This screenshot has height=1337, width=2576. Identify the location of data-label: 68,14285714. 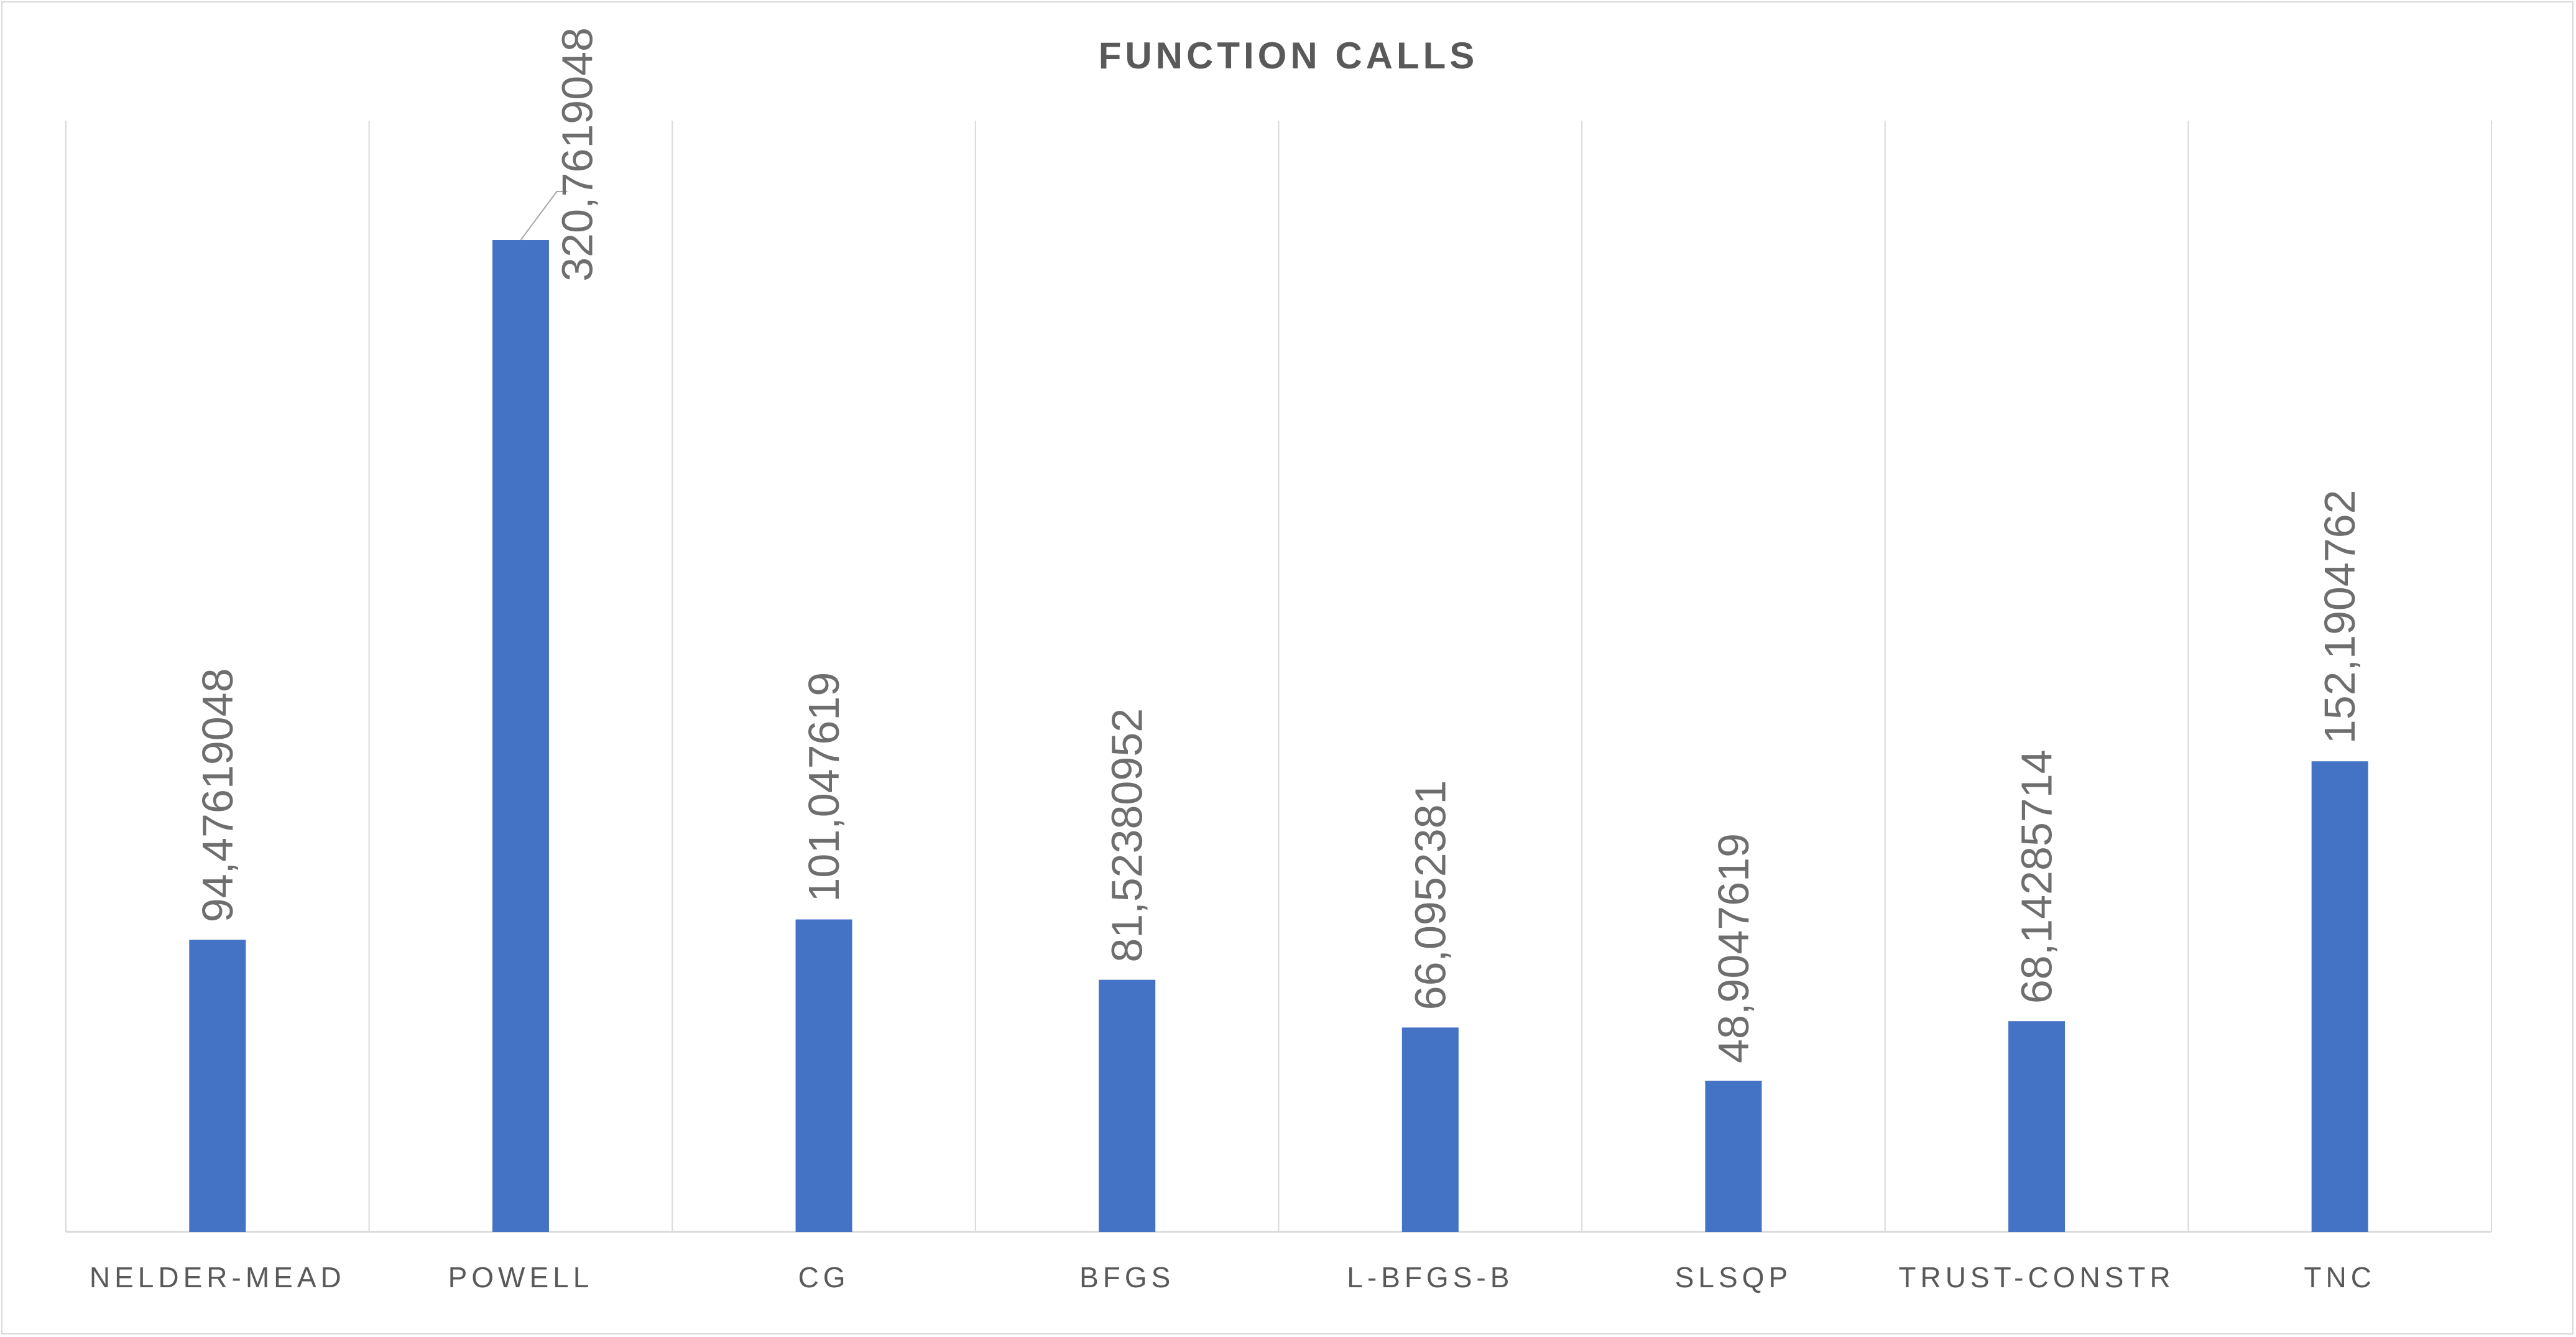
(2037, 876).